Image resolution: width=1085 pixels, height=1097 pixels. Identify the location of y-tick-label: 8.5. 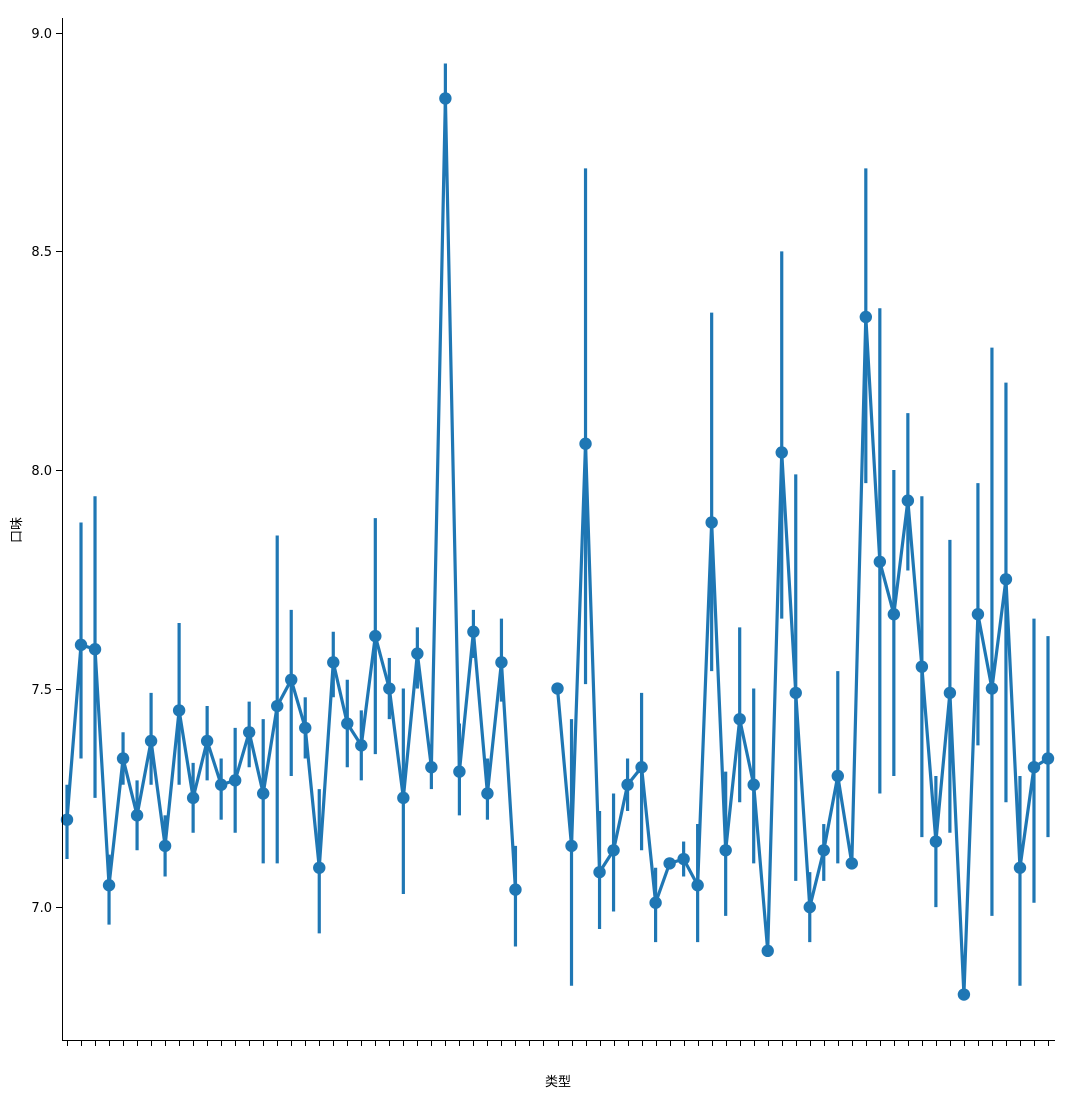
(41, 252).